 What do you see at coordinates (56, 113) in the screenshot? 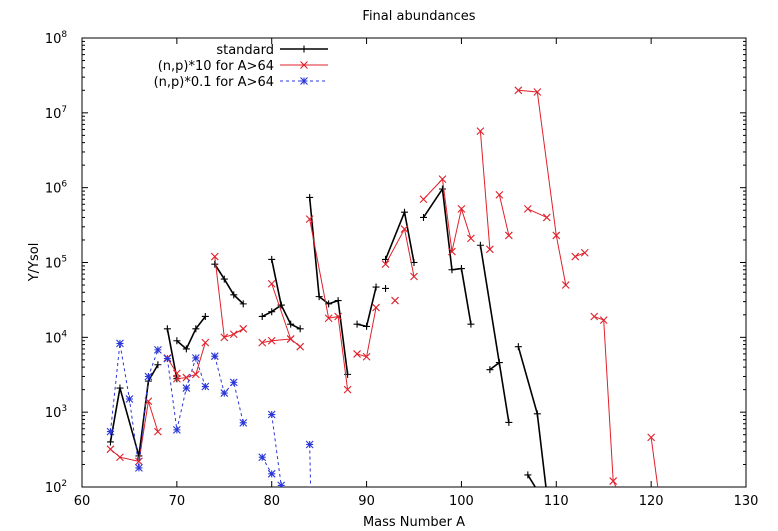
I see `y-tick-label: 10⁷` at bounding box center [56, 113].